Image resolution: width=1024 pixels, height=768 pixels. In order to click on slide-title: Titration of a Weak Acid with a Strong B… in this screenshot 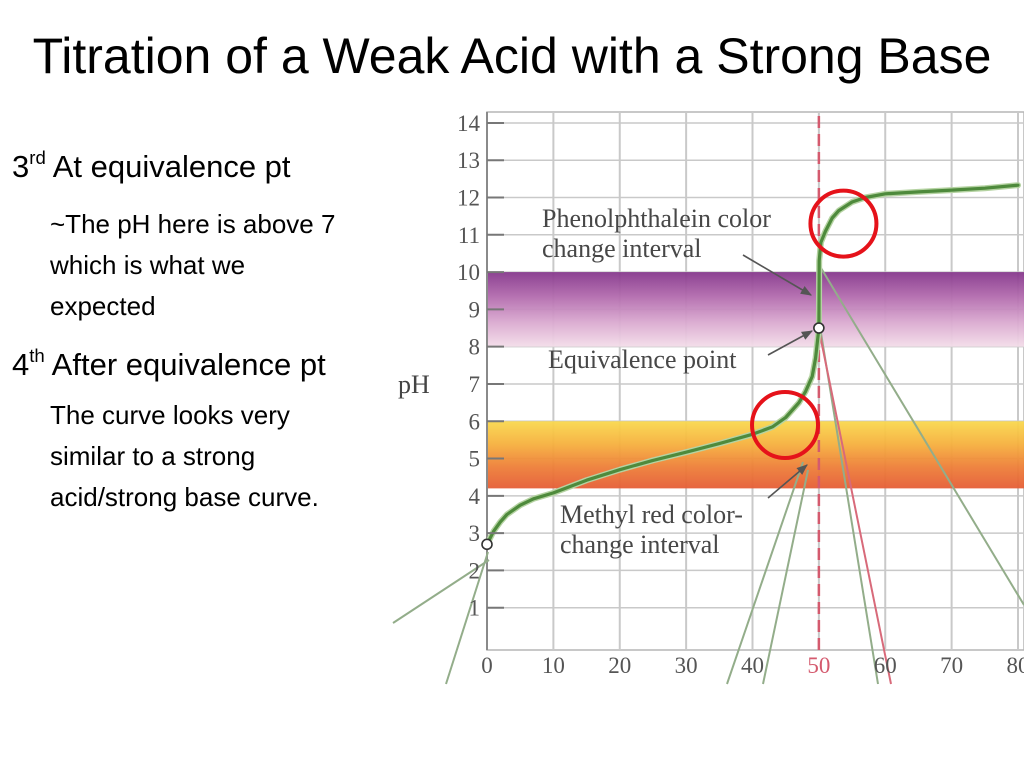, I will do `click(512, 56)`.